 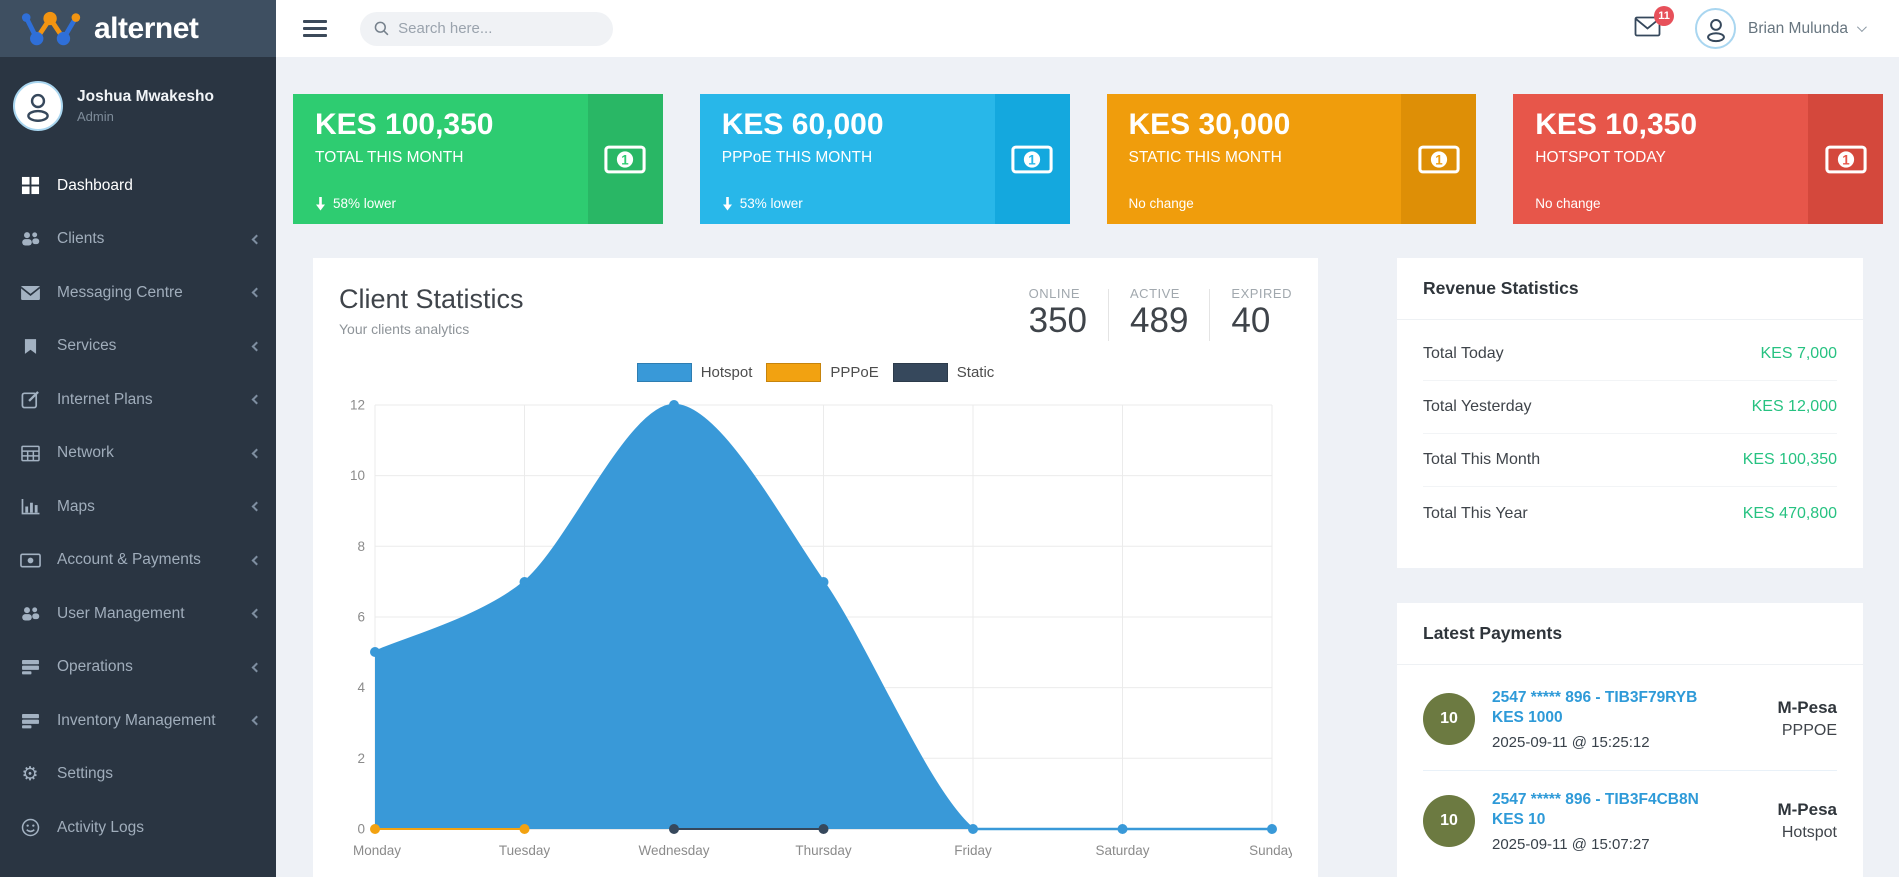 I want to click on client-counters: ONLINE 350 ACTIVE 489 EXPIRED, so click(x=1160, y=313).